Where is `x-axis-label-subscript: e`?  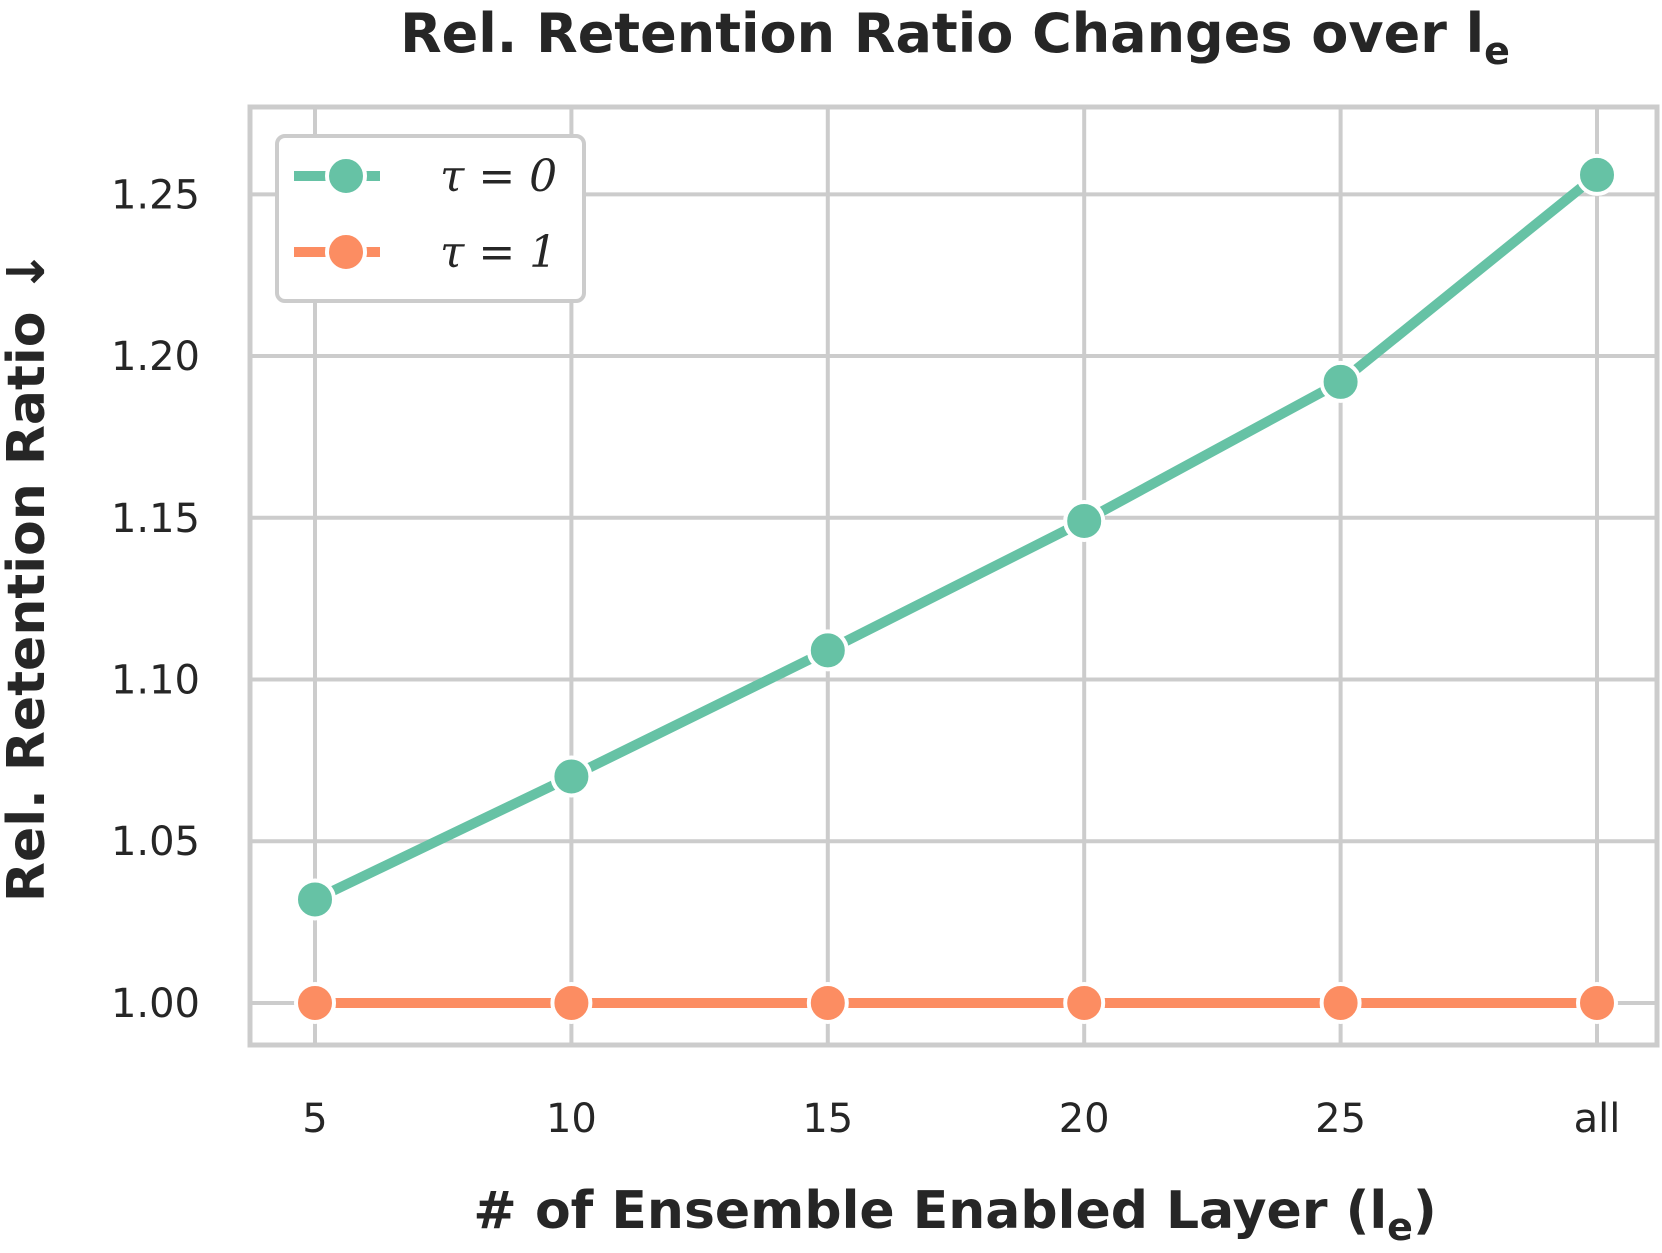
x-axis-label-subscript: e is located at coordinates (1400, 1227).